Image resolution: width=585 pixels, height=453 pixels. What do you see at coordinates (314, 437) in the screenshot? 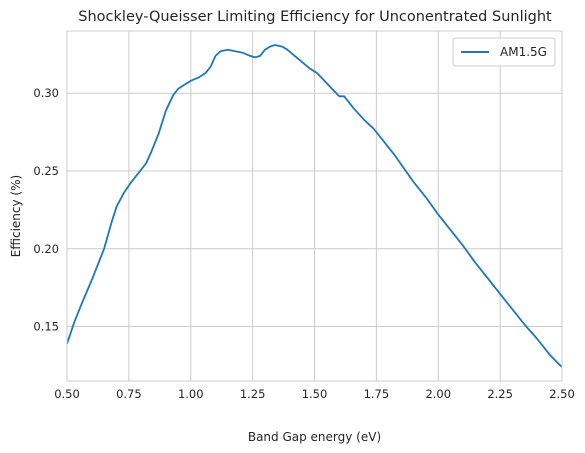
I see `x-axis-label: Band Gap energy (eV)` at bounding box center [314, 437].